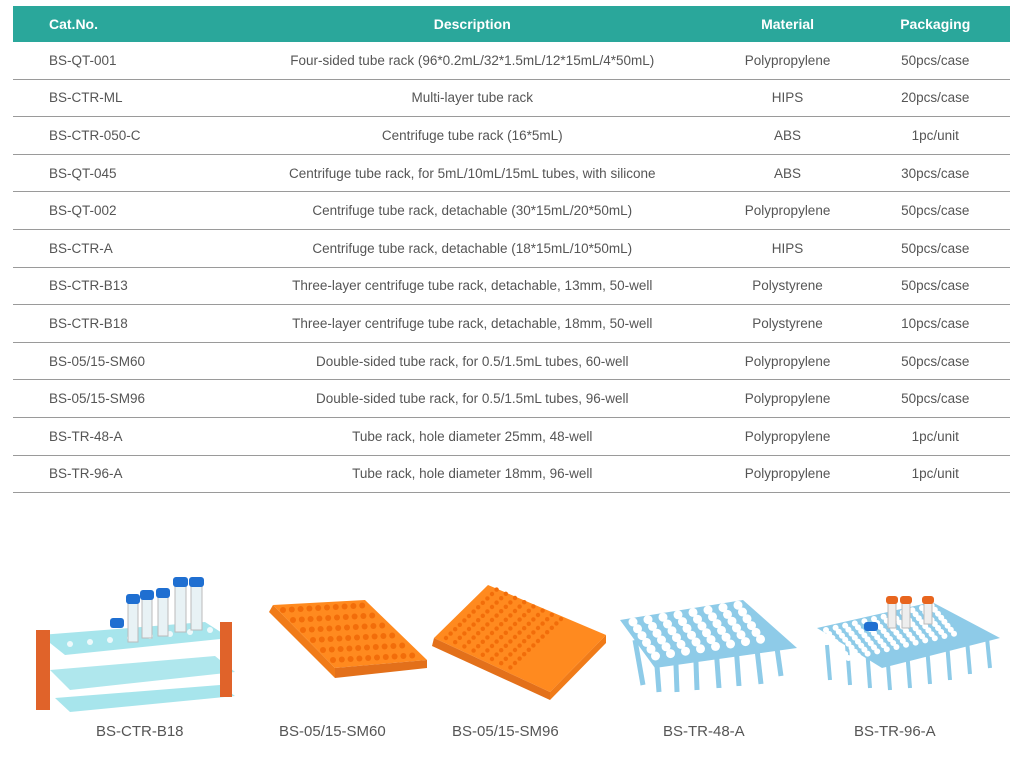 The width and height of the screenshot is (1030, 777). Describe the element at coordinates (472, 98) in the screenshot. I see `cell-description: Multi-layer tube rack` at that location.